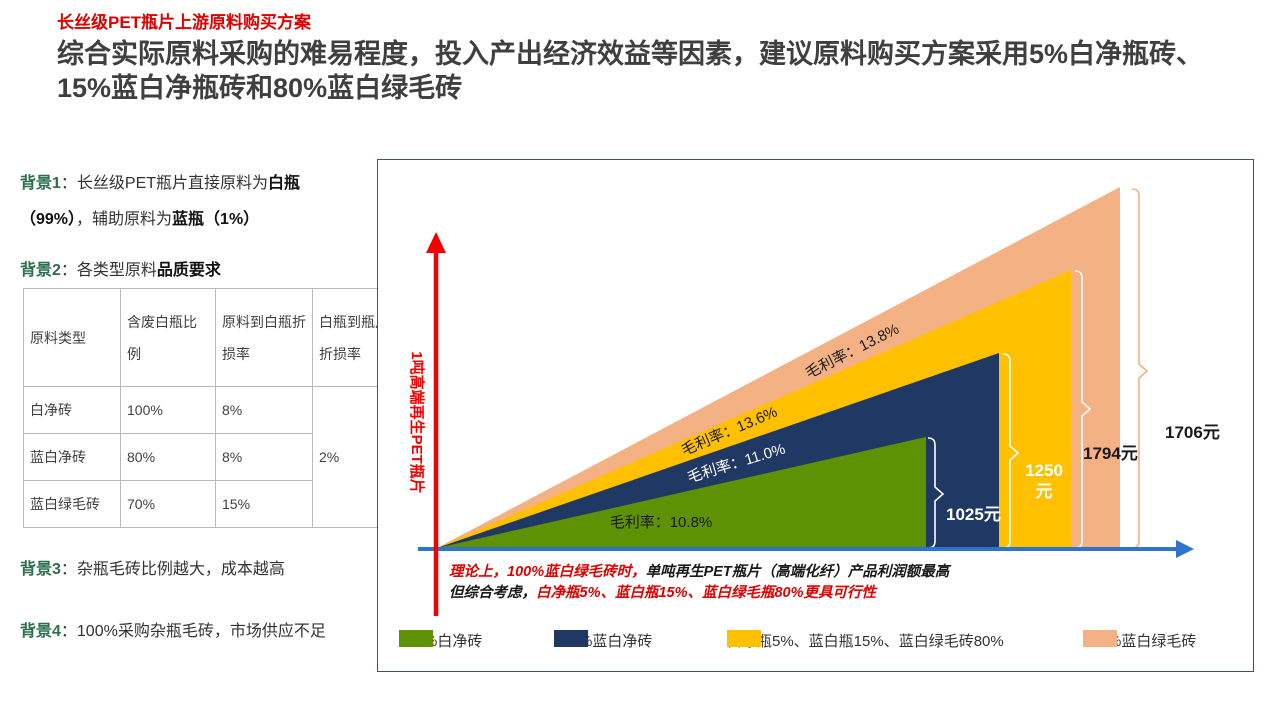 Image resolution: width=1280 pixels, height=720 pixels. Describe the element at coordinates (797, 572) in the screenshot. I see `note-l1-black: 单吨再生PET瓶片（高端化纤）产品利润额最高` at that location.